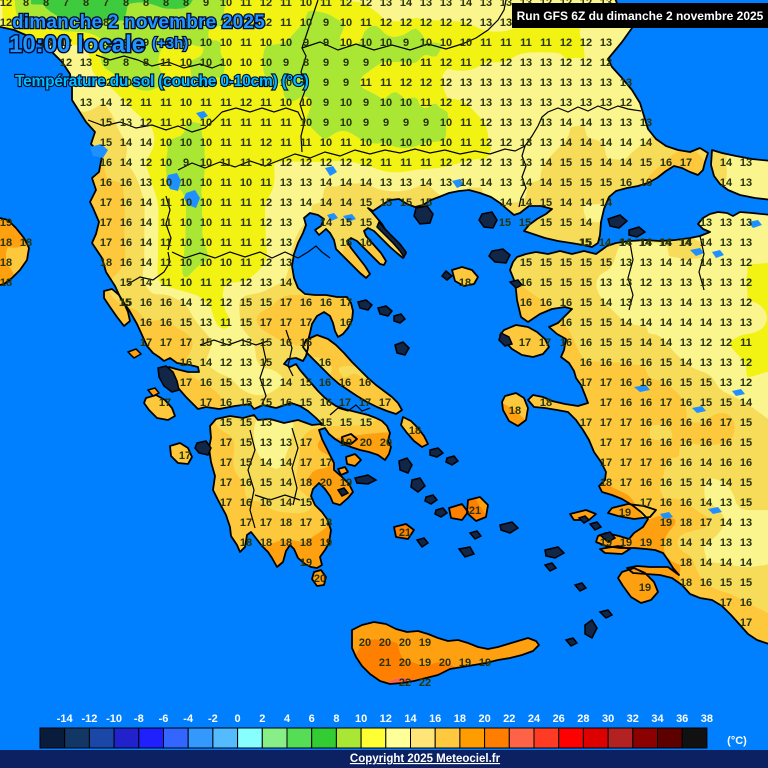 Image resolution: width=768 pixels, height=768 pixels. What do you see at coordinates (534, 719) in the screenshot?
I see `svg-text: 24` at bounding box center [534, 719].